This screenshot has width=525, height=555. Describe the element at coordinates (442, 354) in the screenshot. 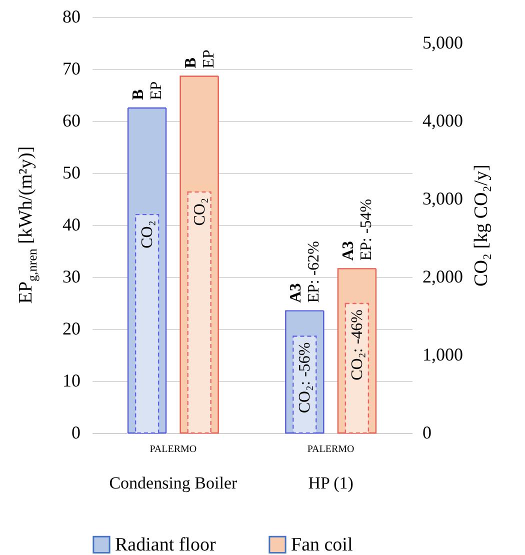

I see `y2-tick-label: 1,000` at that location.